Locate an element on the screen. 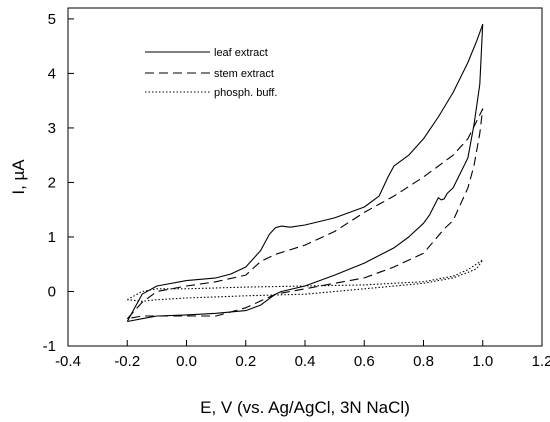 This screenshot has width=550, height=422. y-axis-label: I, µA is located at coordinates (18, 177).